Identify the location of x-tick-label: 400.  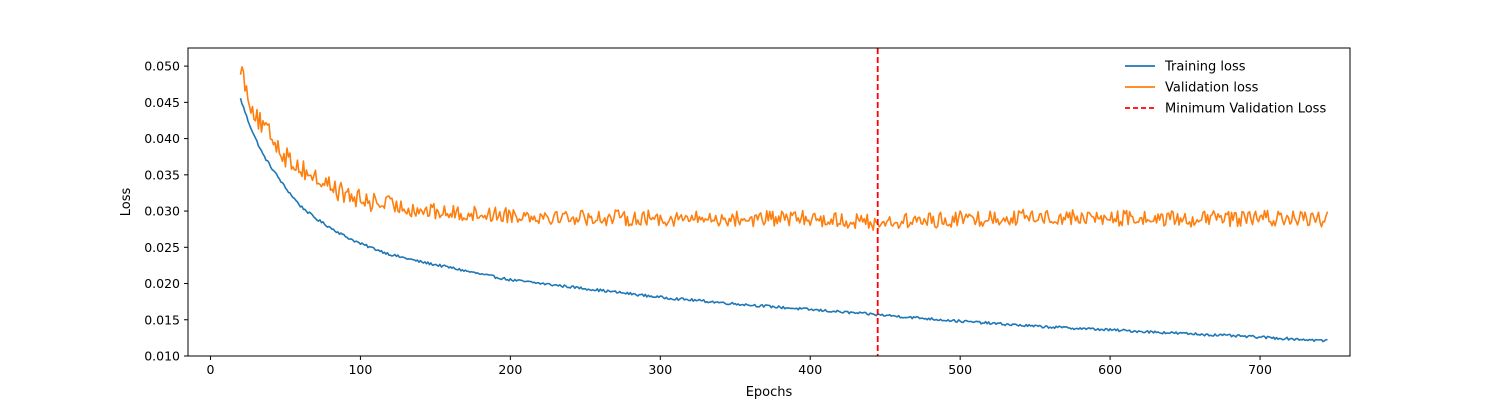
(810, 369).